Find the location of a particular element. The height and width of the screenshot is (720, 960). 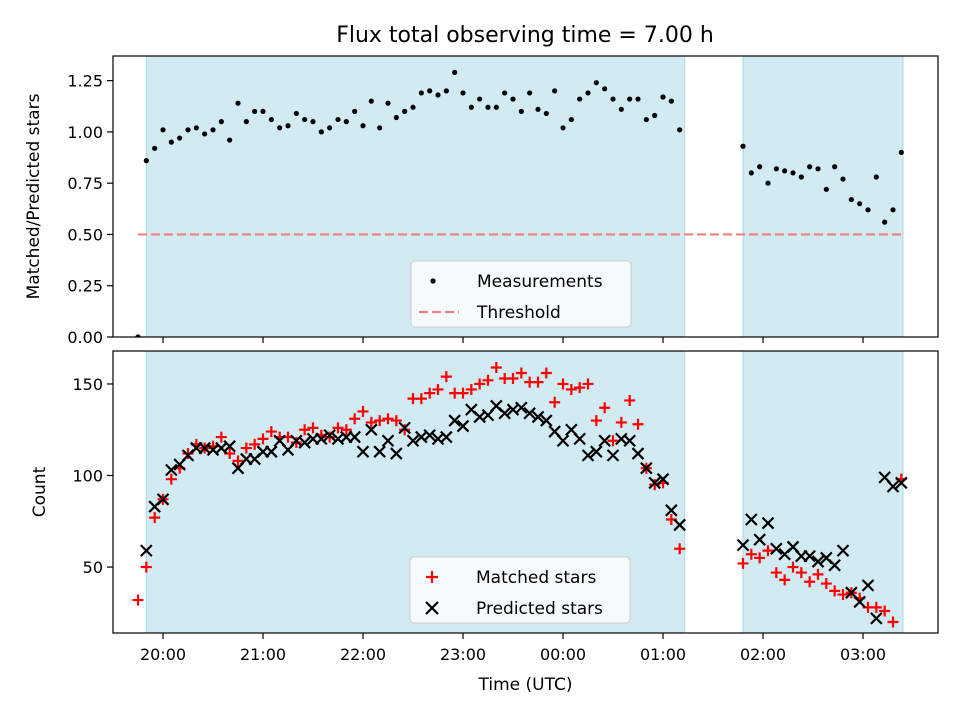

x-axis-label: Time (UTC) is located at coordinates (525, 685).